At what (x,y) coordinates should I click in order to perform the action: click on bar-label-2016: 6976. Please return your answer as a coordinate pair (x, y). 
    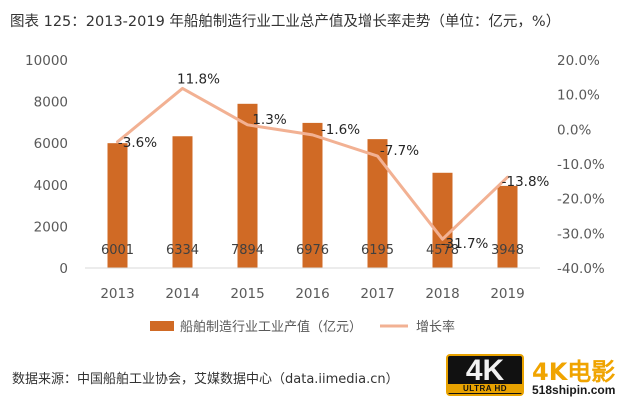
    Looking at the image, I should click on (312, 250).